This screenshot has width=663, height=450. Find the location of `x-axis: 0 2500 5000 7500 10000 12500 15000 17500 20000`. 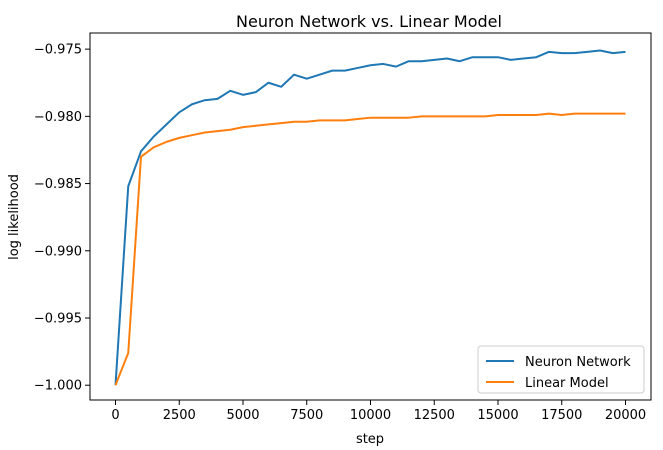

x-axis: 0 2500 5000 7500 10000 12500 15000 17500 20000 is located at coordinates (378, 411).